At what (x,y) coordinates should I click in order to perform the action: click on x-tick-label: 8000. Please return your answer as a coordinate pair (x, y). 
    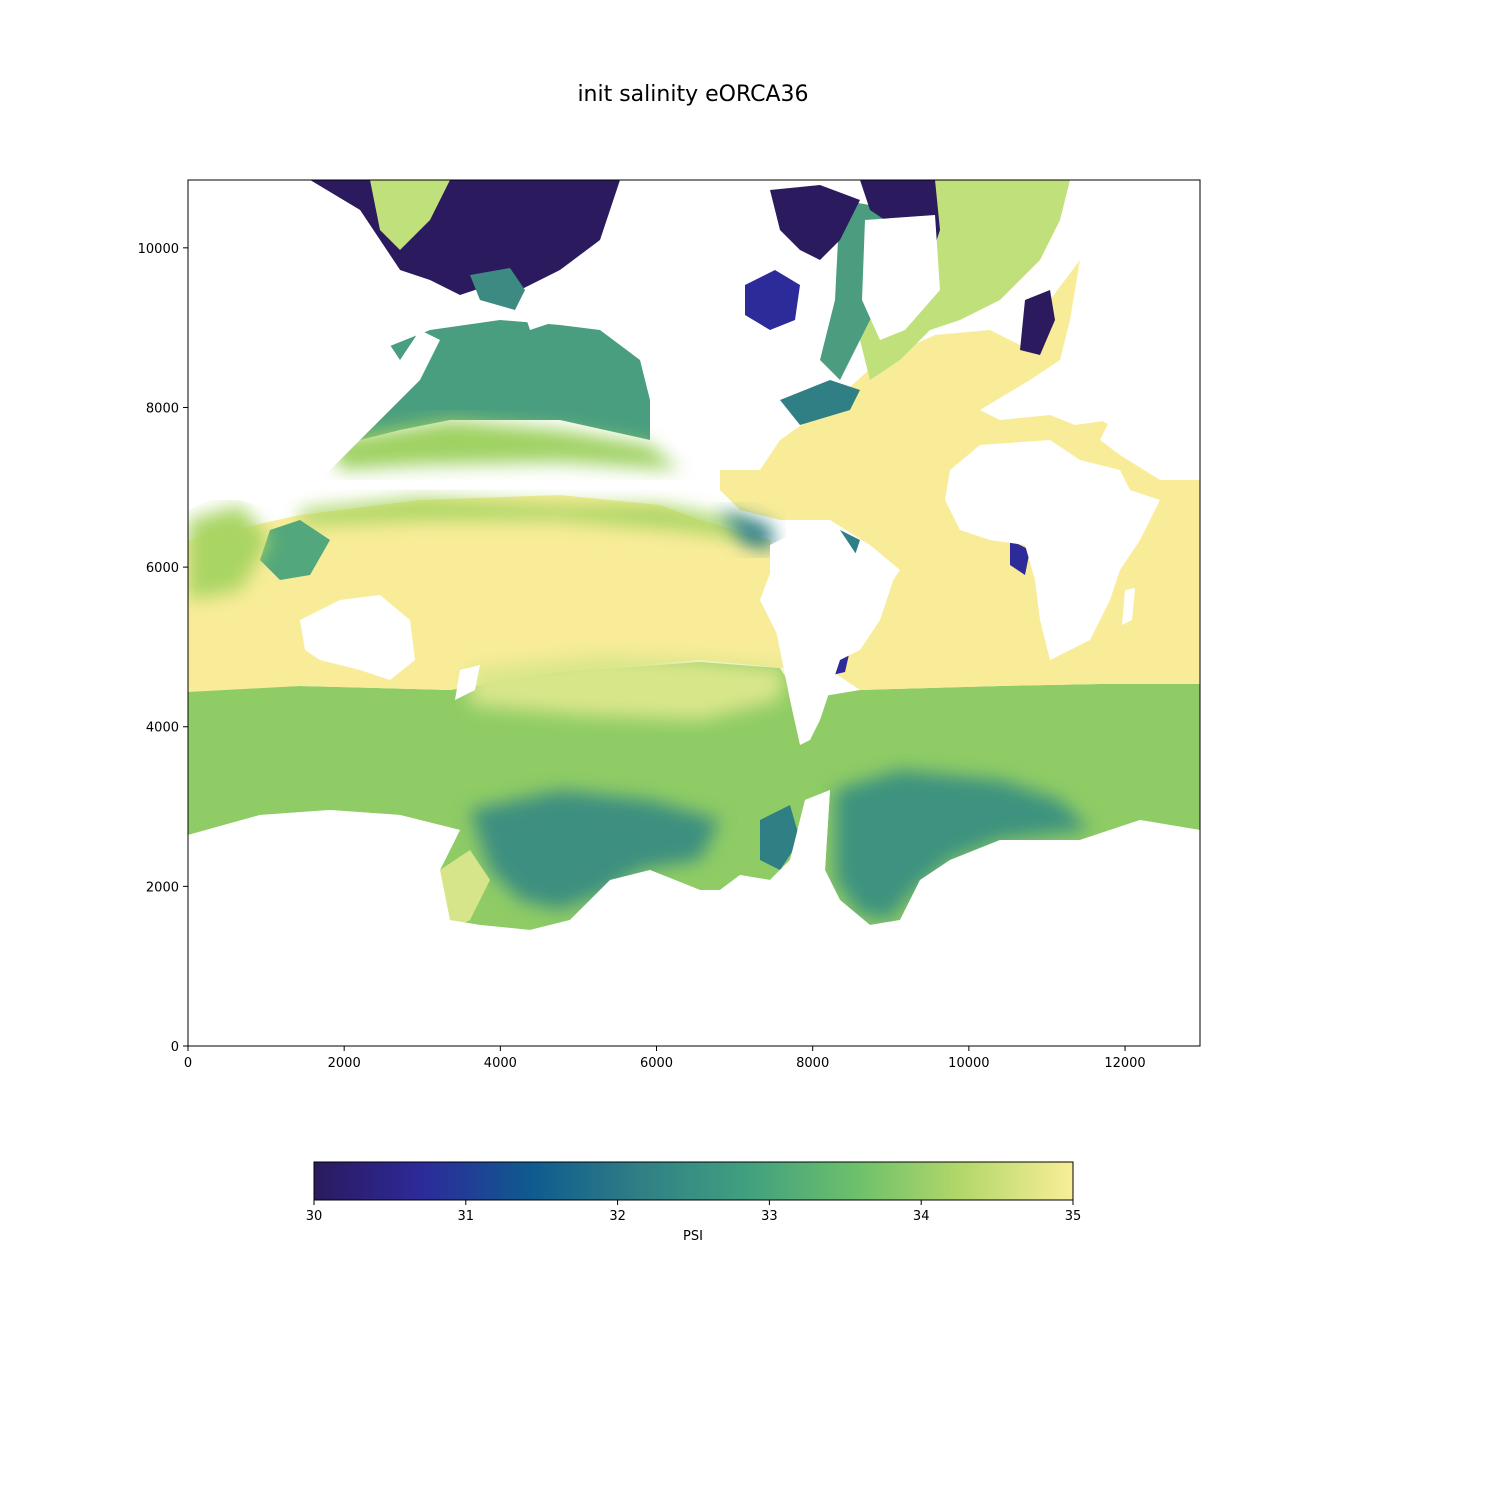
    Looking at the image, I should click on (812, 1063).